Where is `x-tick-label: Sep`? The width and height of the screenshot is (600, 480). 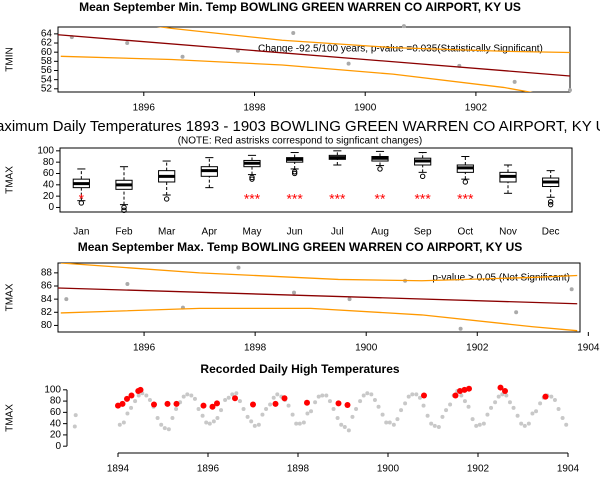 x-tick-label: Sep is located at coordinates (423, 232).